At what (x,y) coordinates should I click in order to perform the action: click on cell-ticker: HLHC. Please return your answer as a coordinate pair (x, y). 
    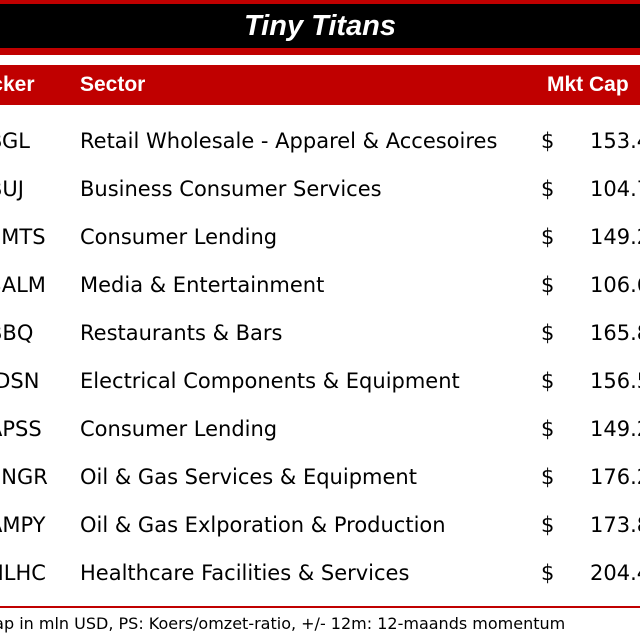
    Looking at the image, I should click on (23, 573).